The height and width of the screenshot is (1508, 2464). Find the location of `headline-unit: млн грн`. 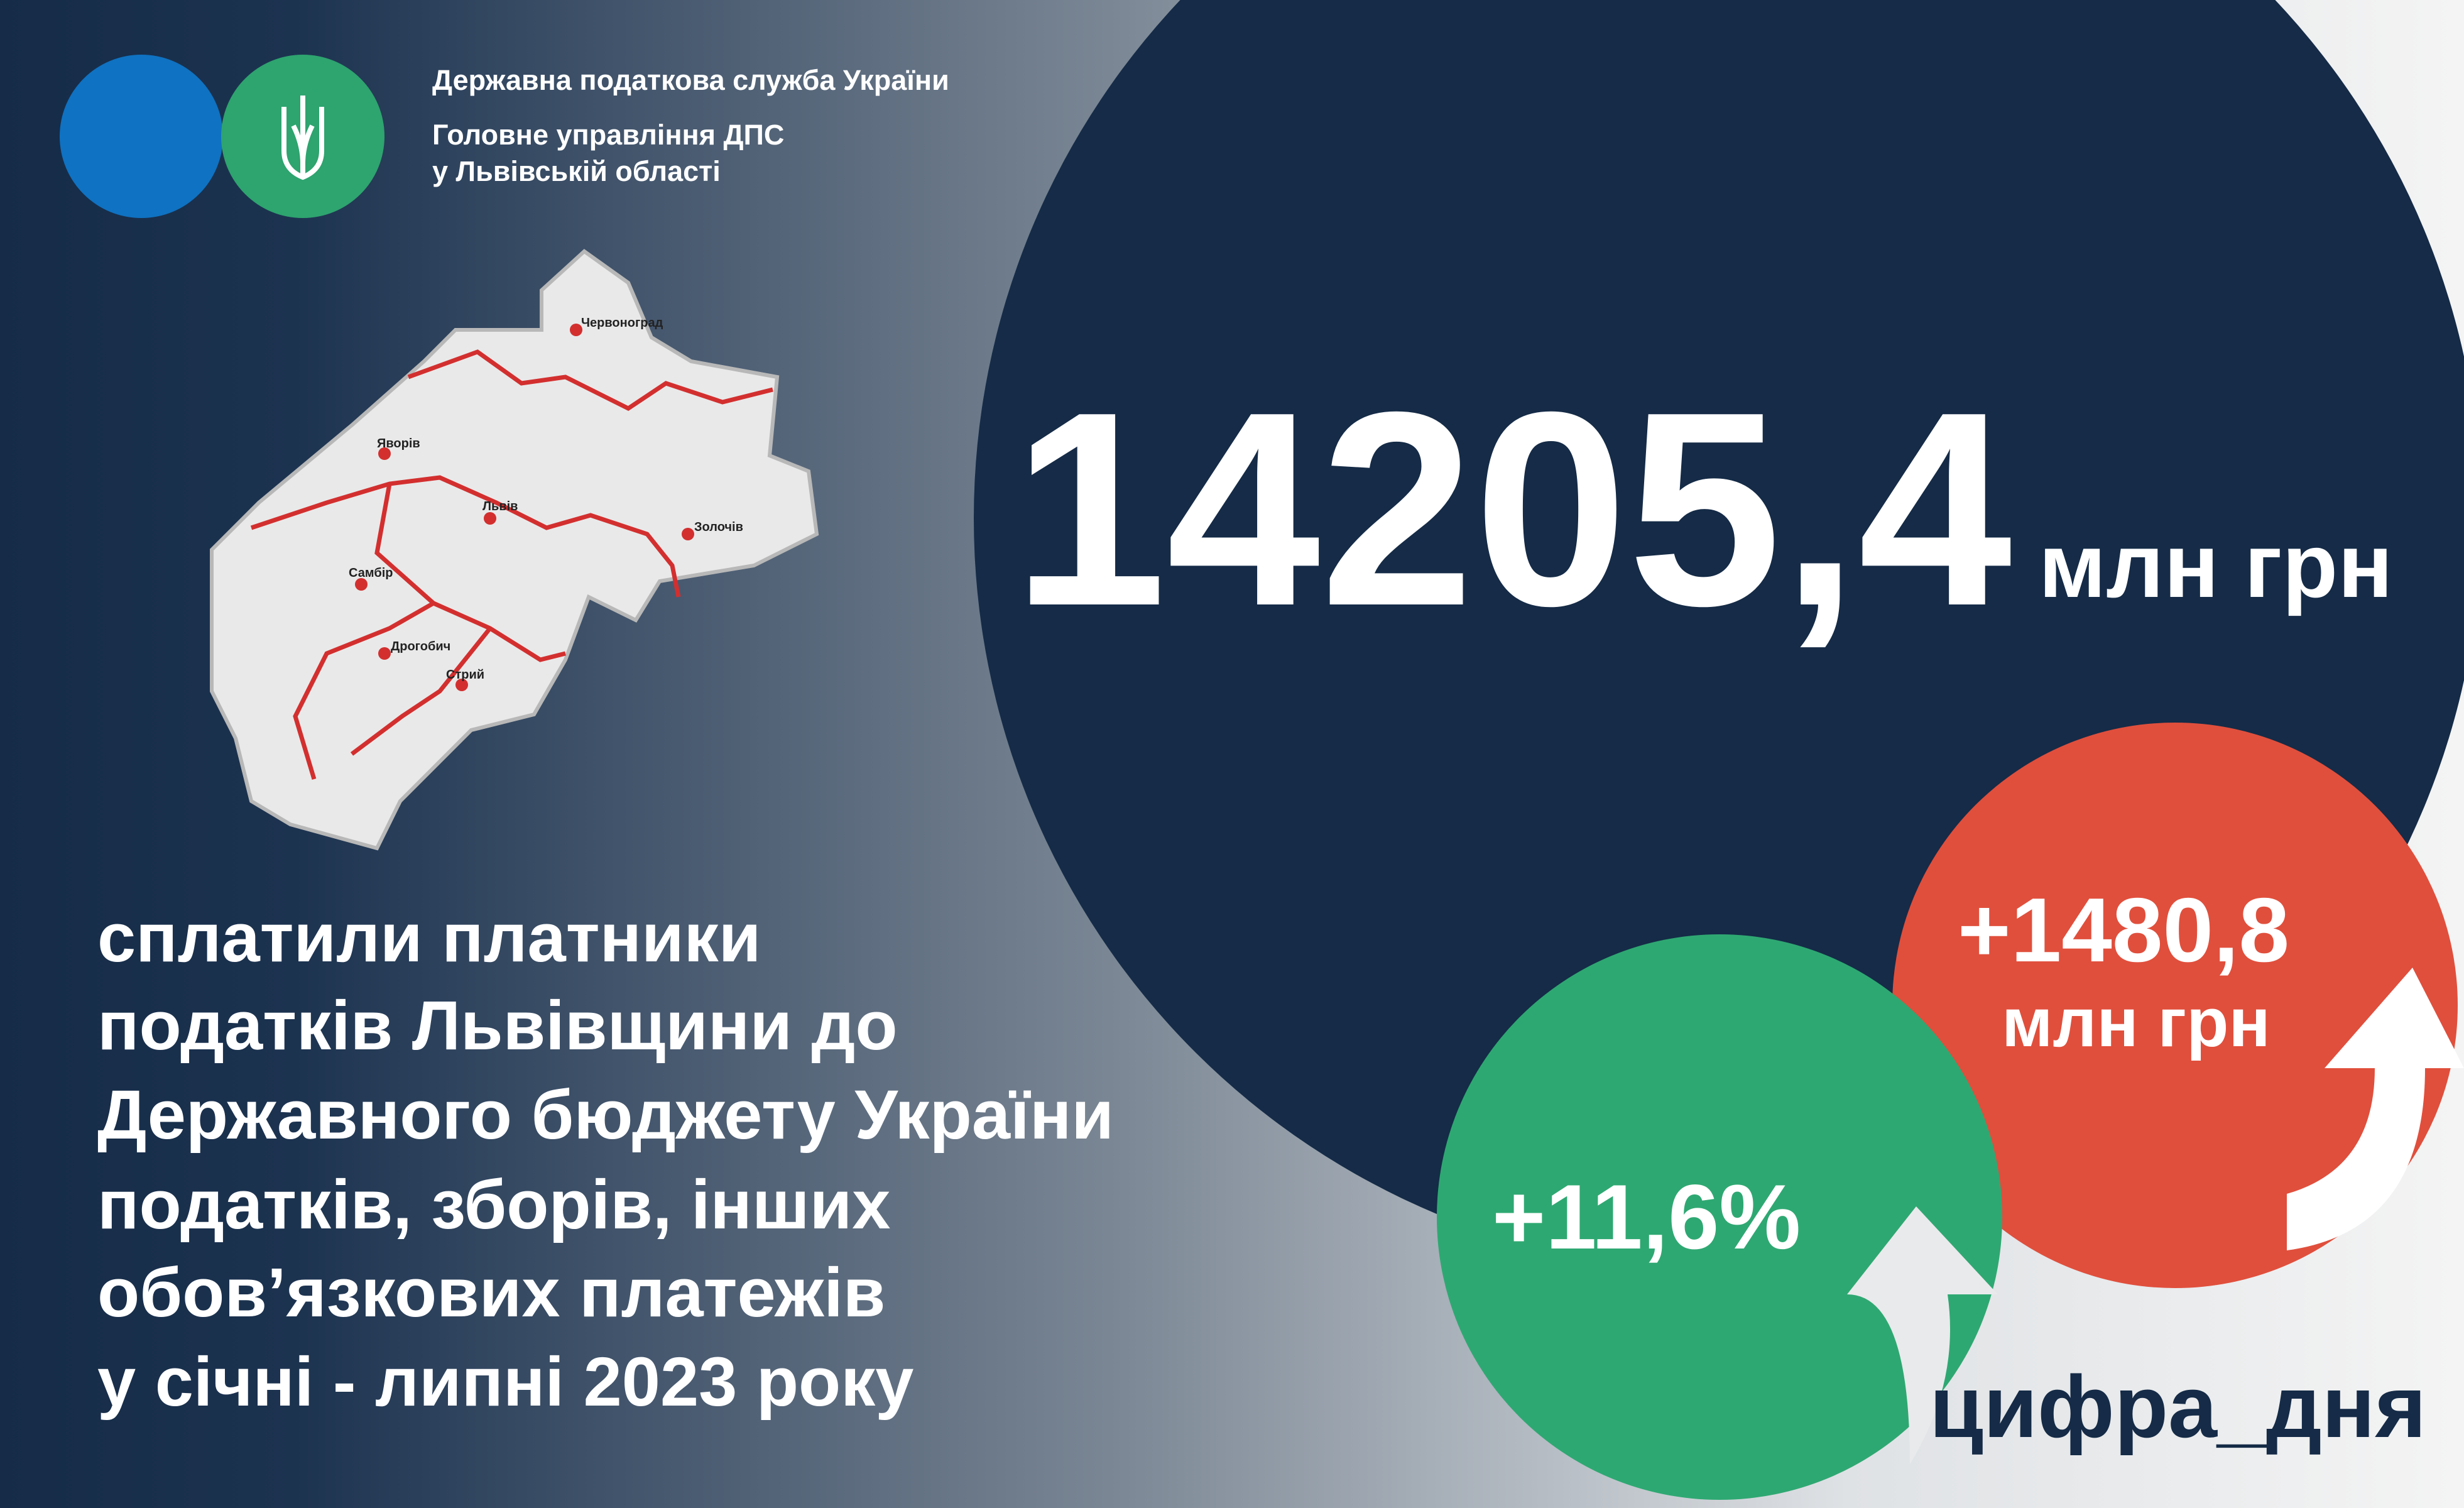

headline-unit: млн грн is located at coordinates (2216, 565).